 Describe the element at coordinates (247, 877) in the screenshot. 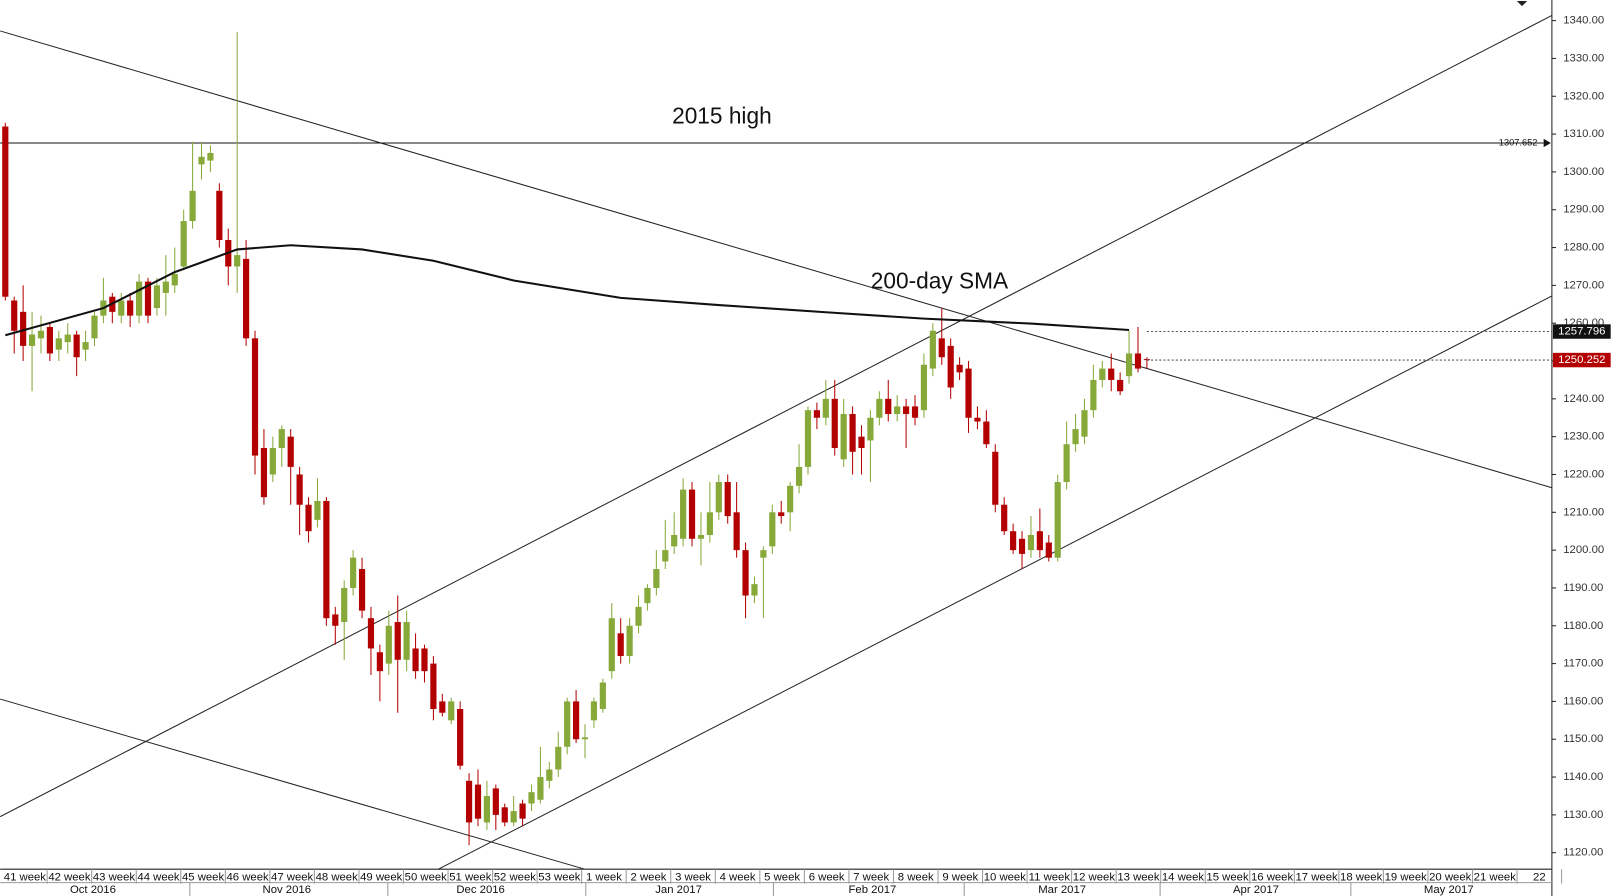

I see `week-label: 46 week` at that location.